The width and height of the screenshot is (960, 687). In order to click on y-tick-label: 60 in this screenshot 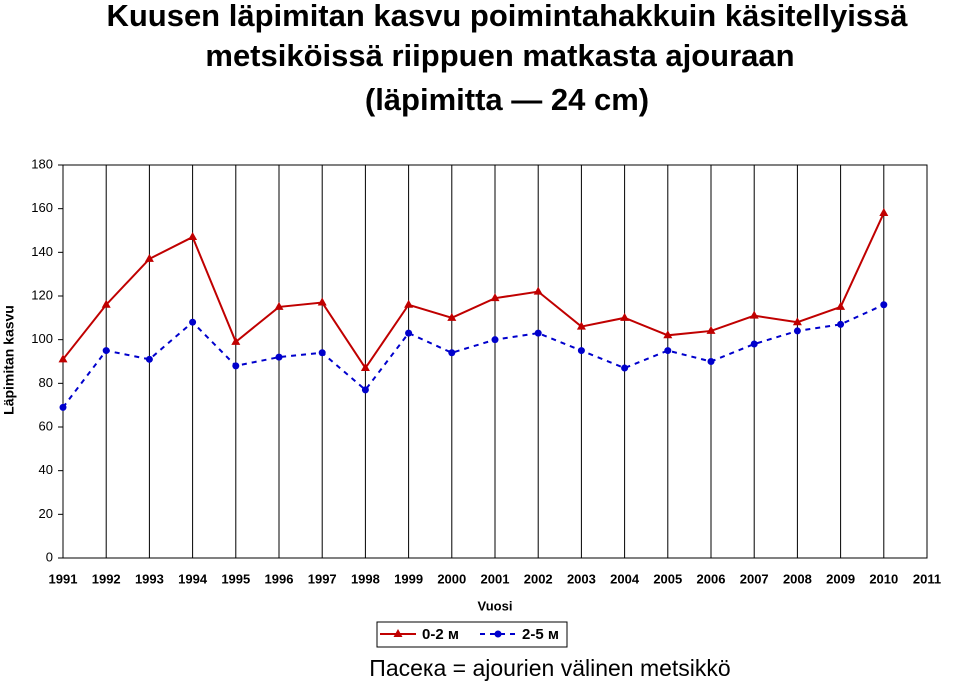, I will do `click(46, 425)`.